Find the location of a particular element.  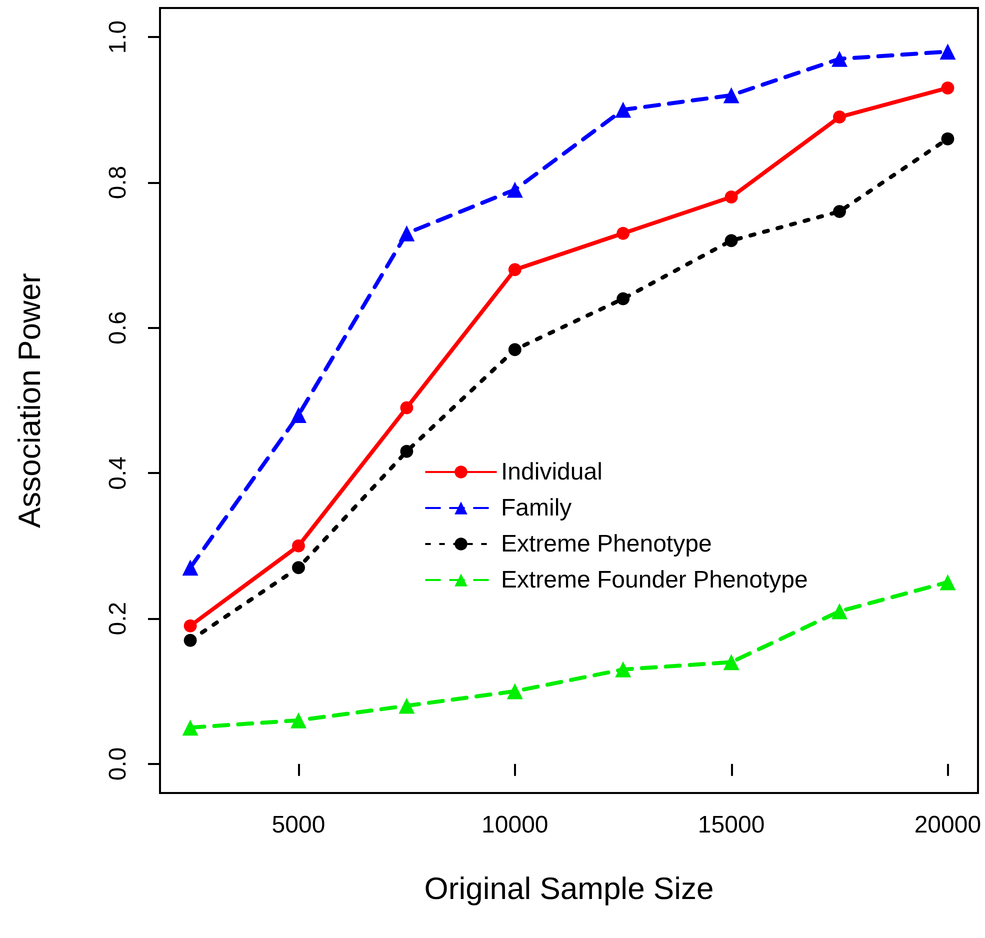

y-tick-label: 0.4 is located at coordinates (118, 473).